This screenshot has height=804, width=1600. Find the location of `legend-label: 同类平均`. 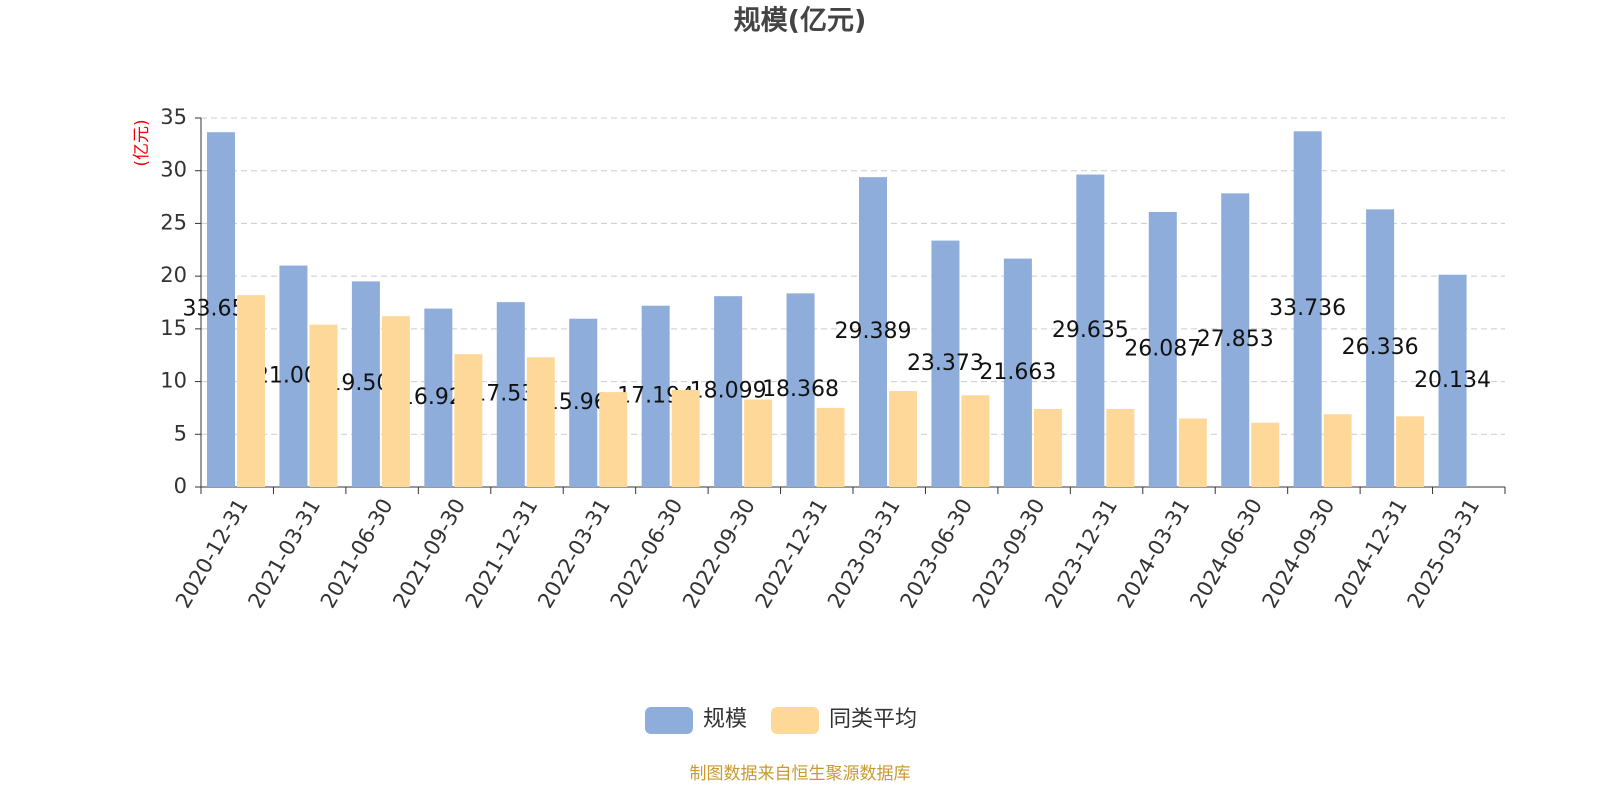

legend-label: 同类平均 is located at coordinates (873, 719).